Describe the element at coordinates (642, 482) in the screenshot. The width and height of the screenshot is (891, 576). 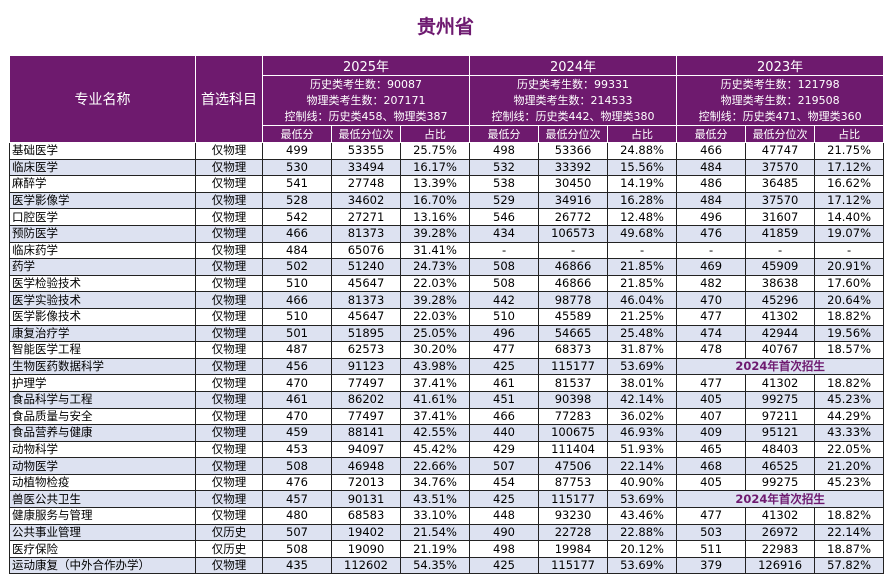
I see `ratio: 40.90%` at that location.